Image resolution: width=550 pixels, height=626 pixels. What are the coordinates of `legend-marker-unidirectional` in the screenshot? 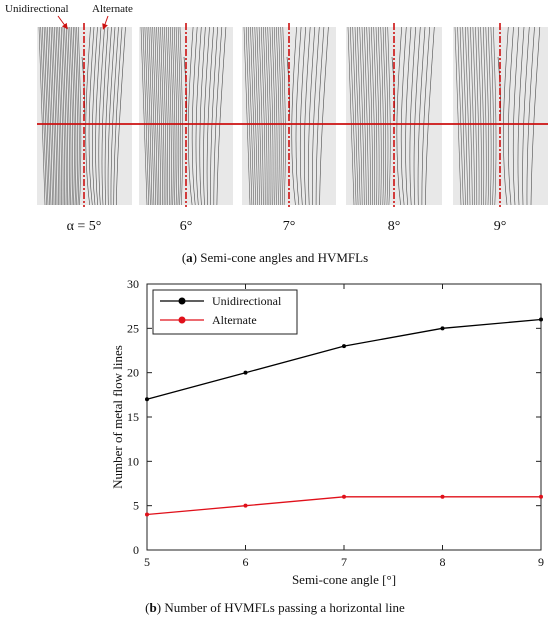 It's located at (182, 301).